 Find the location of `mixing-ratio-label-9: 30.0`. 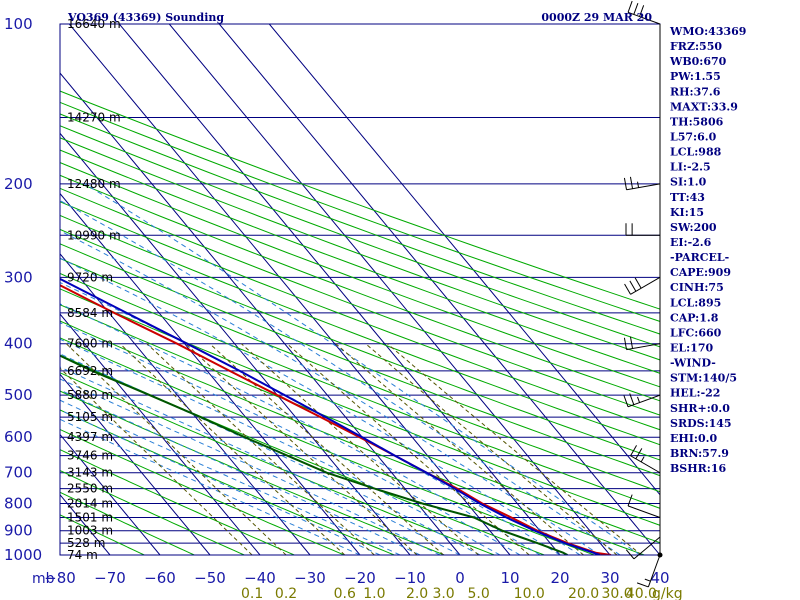

mixing-ratio-label-9: 30.0 is located at coordinates (616, 593).